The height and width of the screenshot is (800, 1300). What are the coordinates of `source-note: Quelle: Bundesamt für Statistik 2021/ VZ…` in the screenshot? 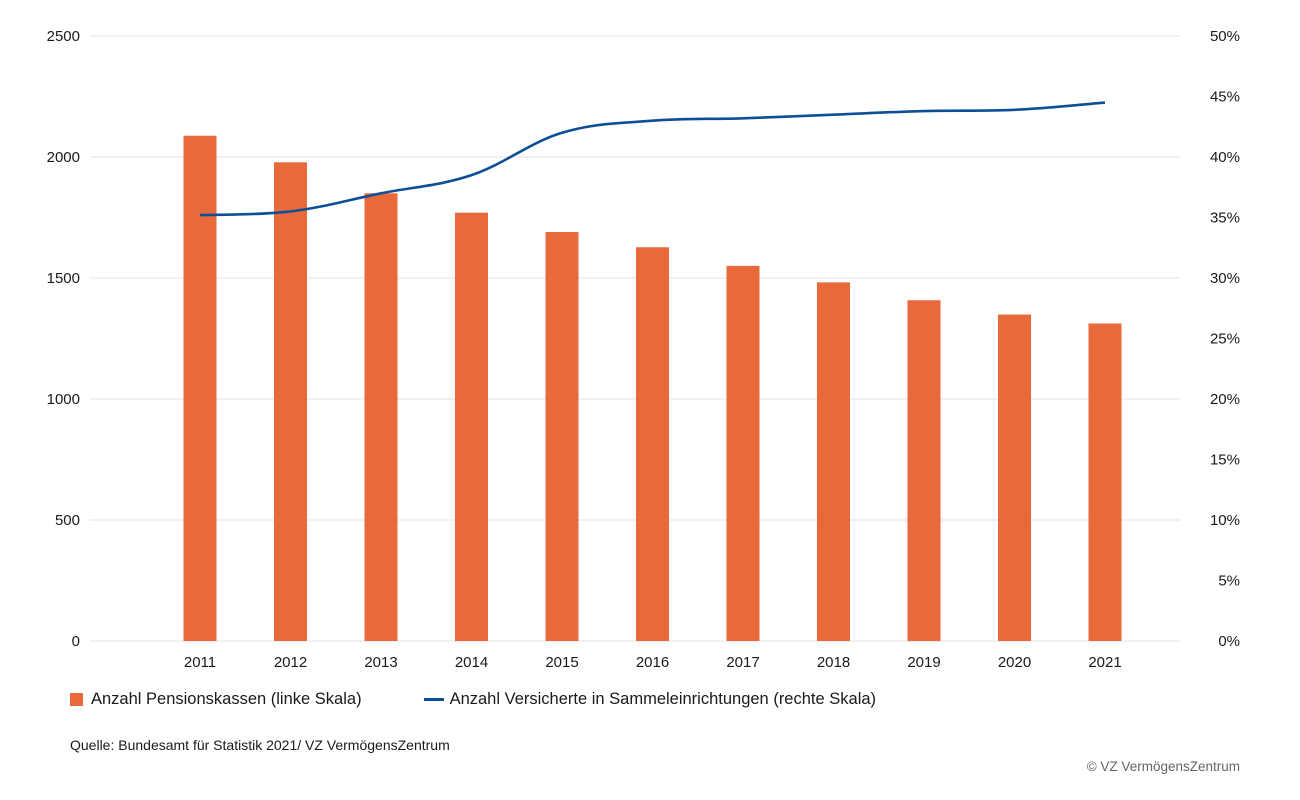 It's located at (260, 745).